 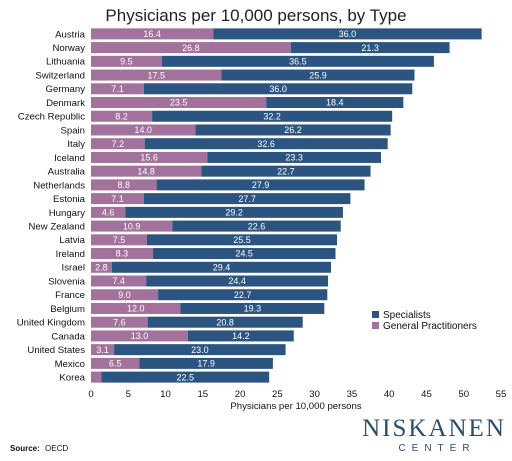 I want to click on data-label-specialists: 27.9, so click(x=261, y=185).